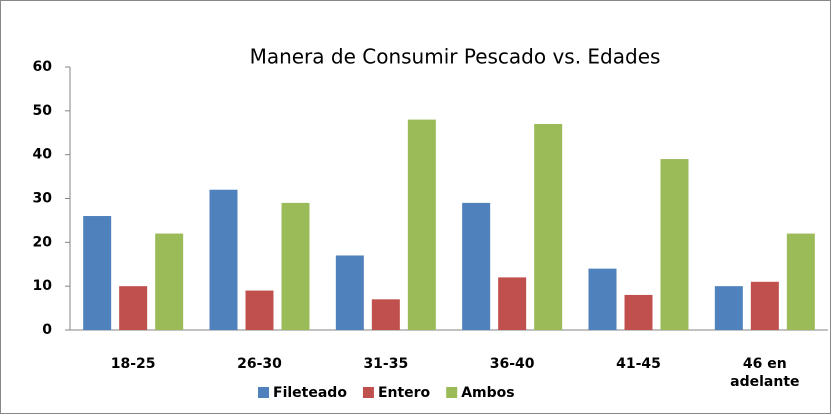  I want to click on chart-title: Manera de Consumir Pescado vs. Edades, so click(455, 57).